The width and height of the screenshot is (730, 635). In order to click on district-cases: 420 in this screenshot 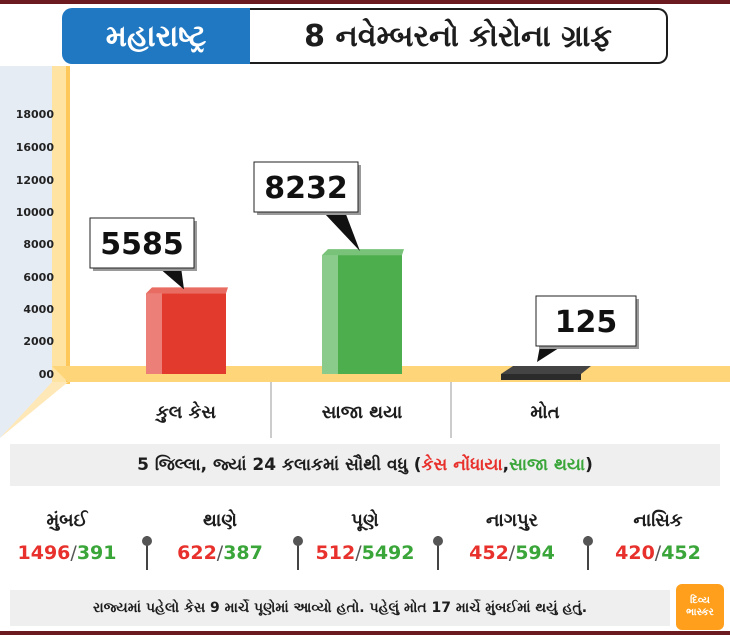, I will do `click(635, 553)`.